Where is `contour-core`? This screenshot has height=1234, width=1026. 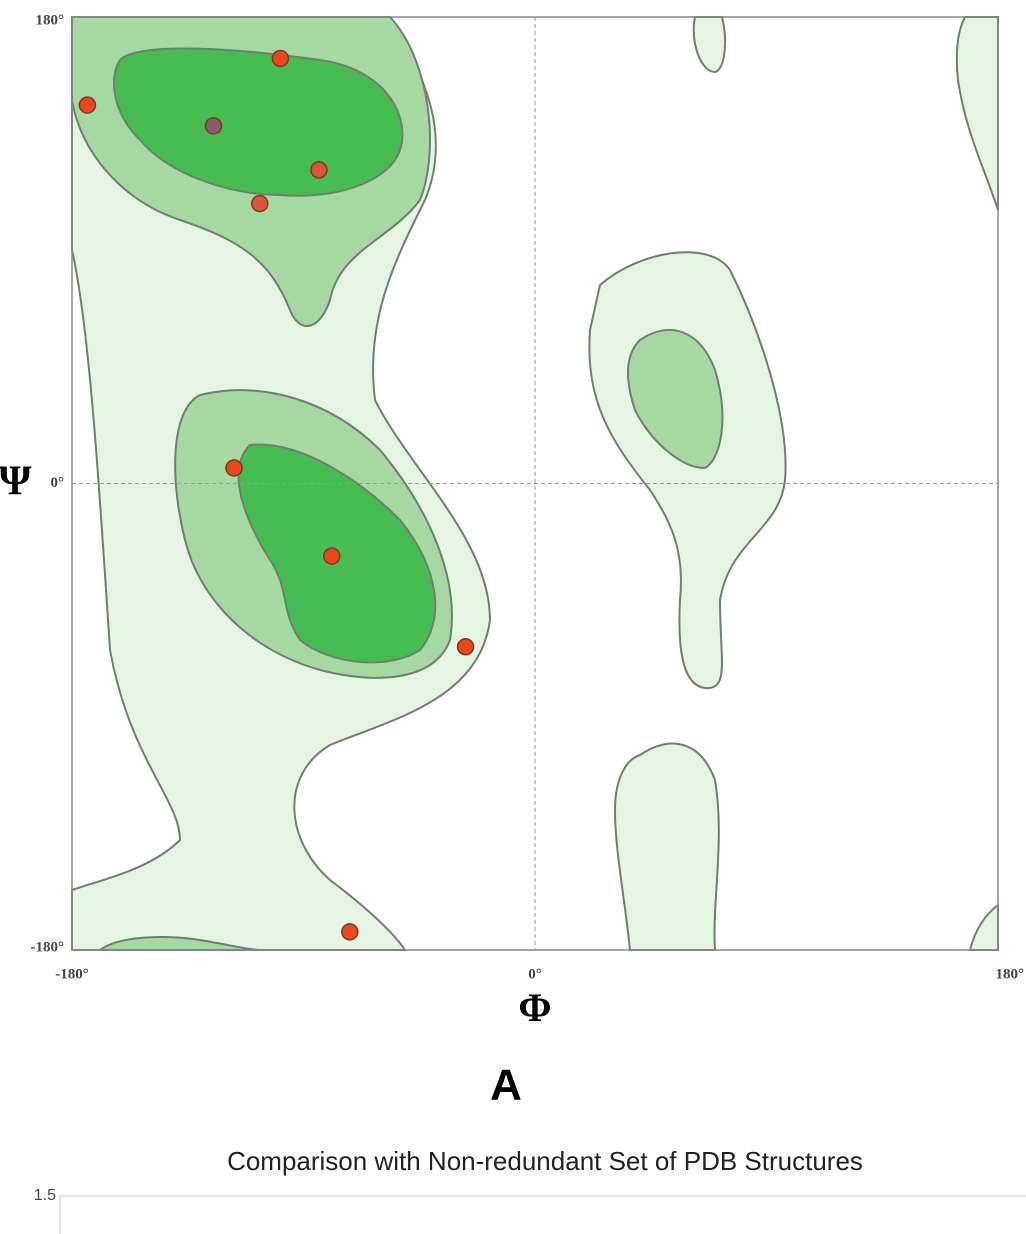 contour-core is located at coordinates (258, 122).